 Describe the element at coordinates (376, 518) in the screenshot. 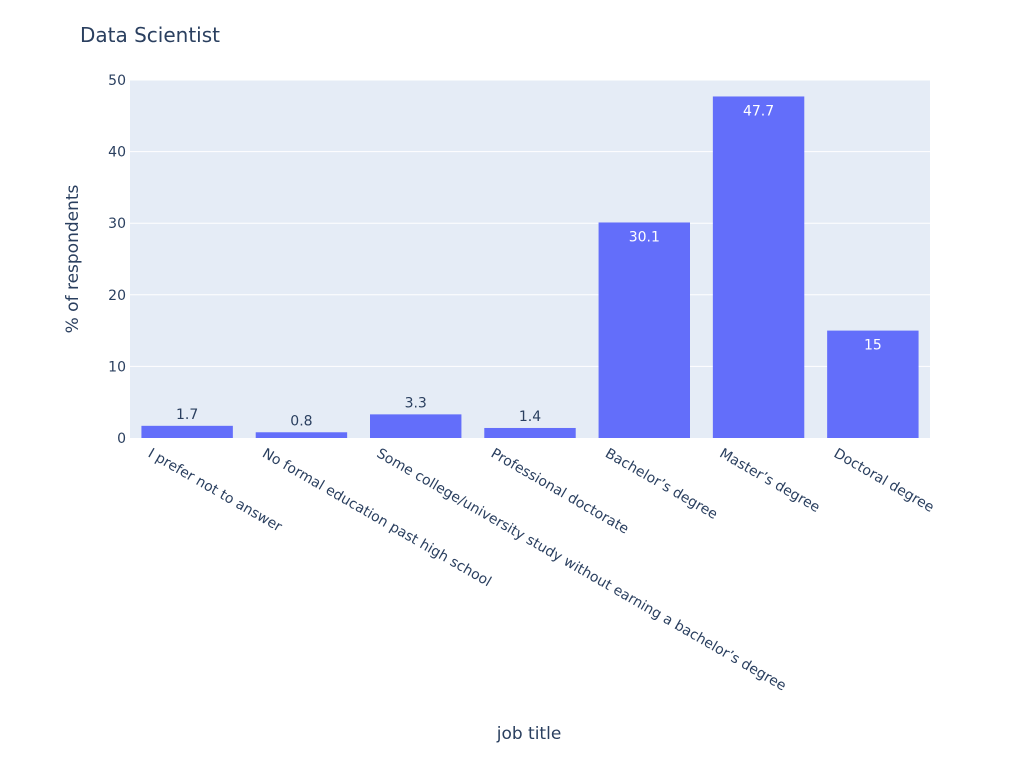

I see `x-tick-label: No formal education past high school` at that location.